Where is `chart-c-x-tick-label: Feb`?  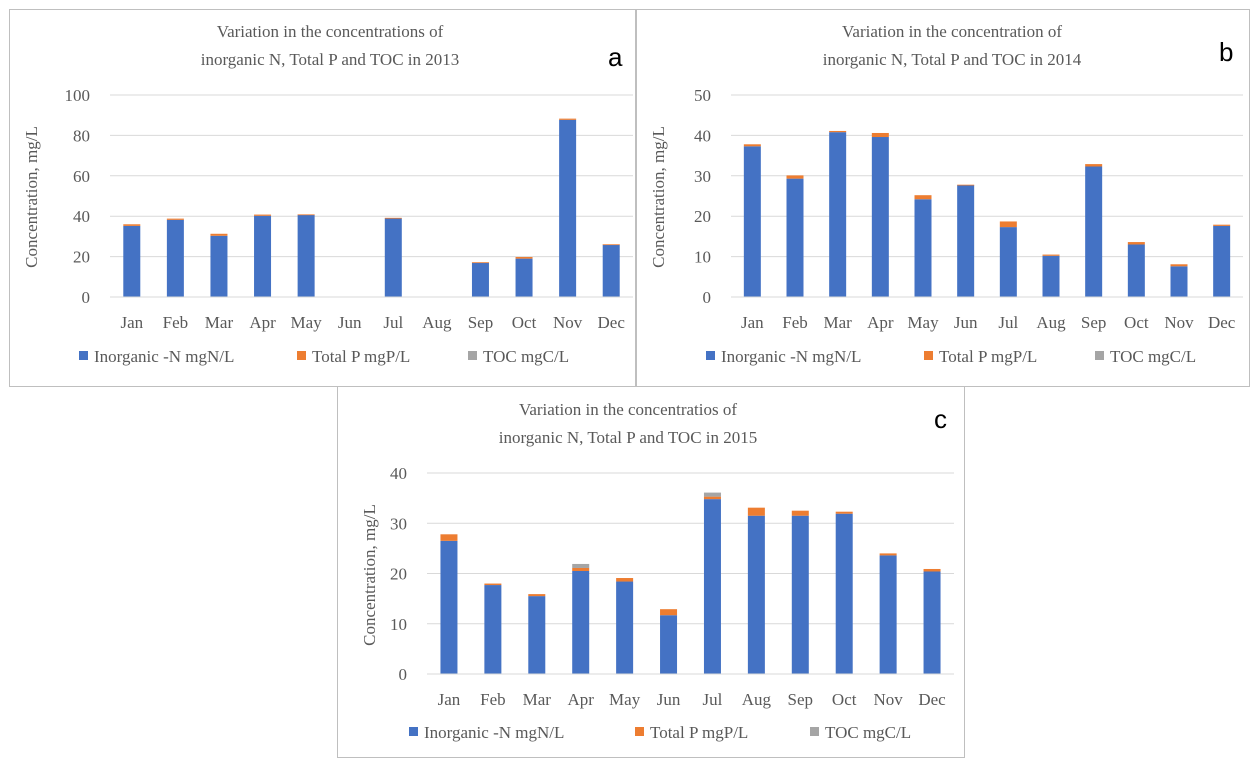
chart-c-x-tick-label: Feb is located at coordinates (493, 699).